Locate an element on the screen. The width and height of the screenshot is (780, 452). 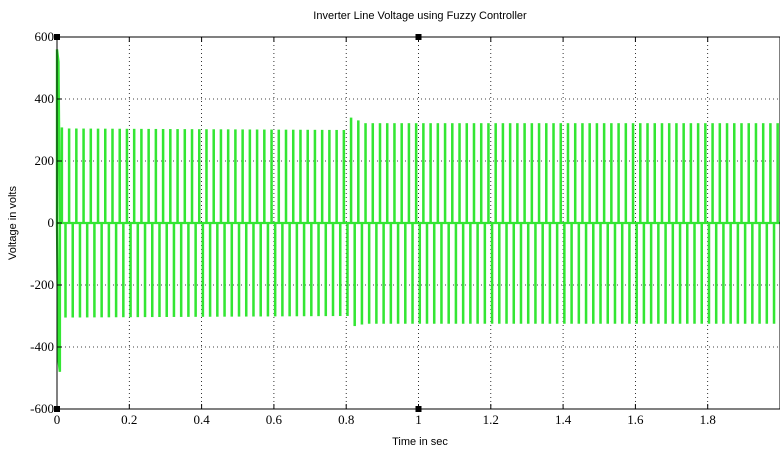
y-tick-label: 400 is located at coordinates (45, 98).